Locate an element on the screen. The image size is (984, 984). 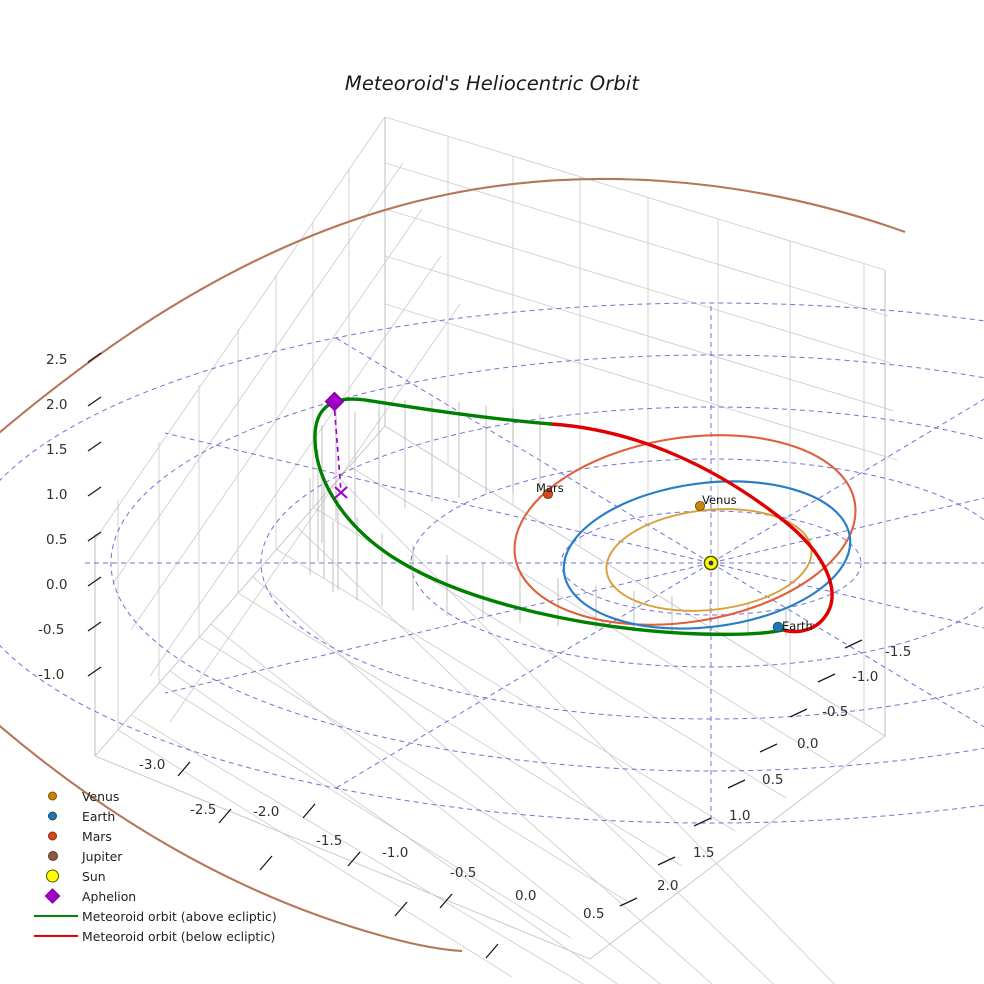
legend: Venus Earth Mars Jupiter Sun is located at coordinates (153, 866).